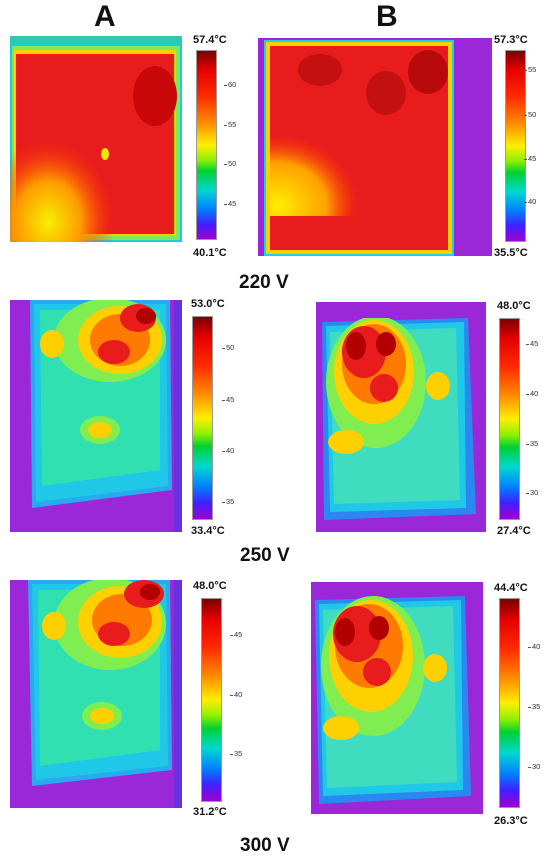  What do you see at coordinates (210, 586) in the screenshot?
I see `max-temperature-a-300v: 48.0°C` at bounding box center [210, 586].